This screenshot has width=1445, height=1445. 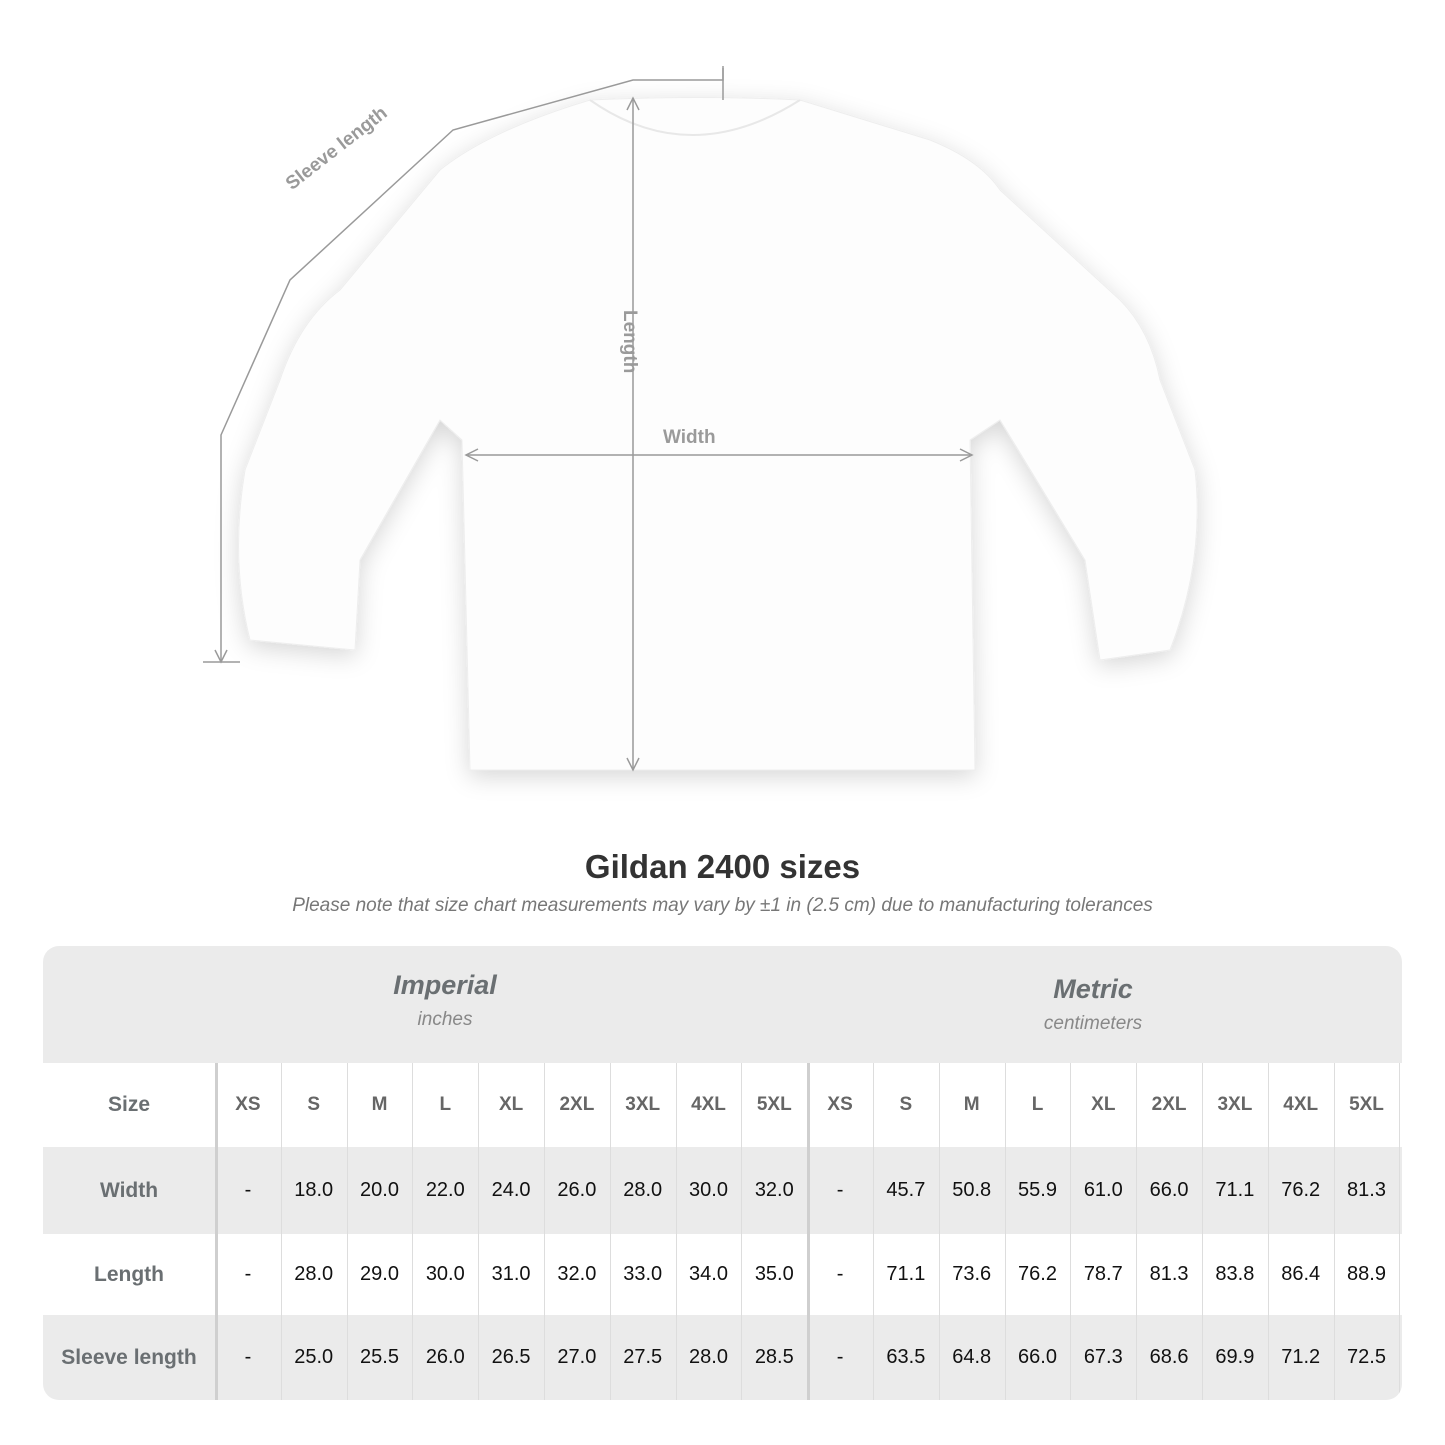 What do you see at coordinates (708, 1104) in the screenshot?
I see `imperial-size-4XL: 4XL` at bounding box center [708, 1104].